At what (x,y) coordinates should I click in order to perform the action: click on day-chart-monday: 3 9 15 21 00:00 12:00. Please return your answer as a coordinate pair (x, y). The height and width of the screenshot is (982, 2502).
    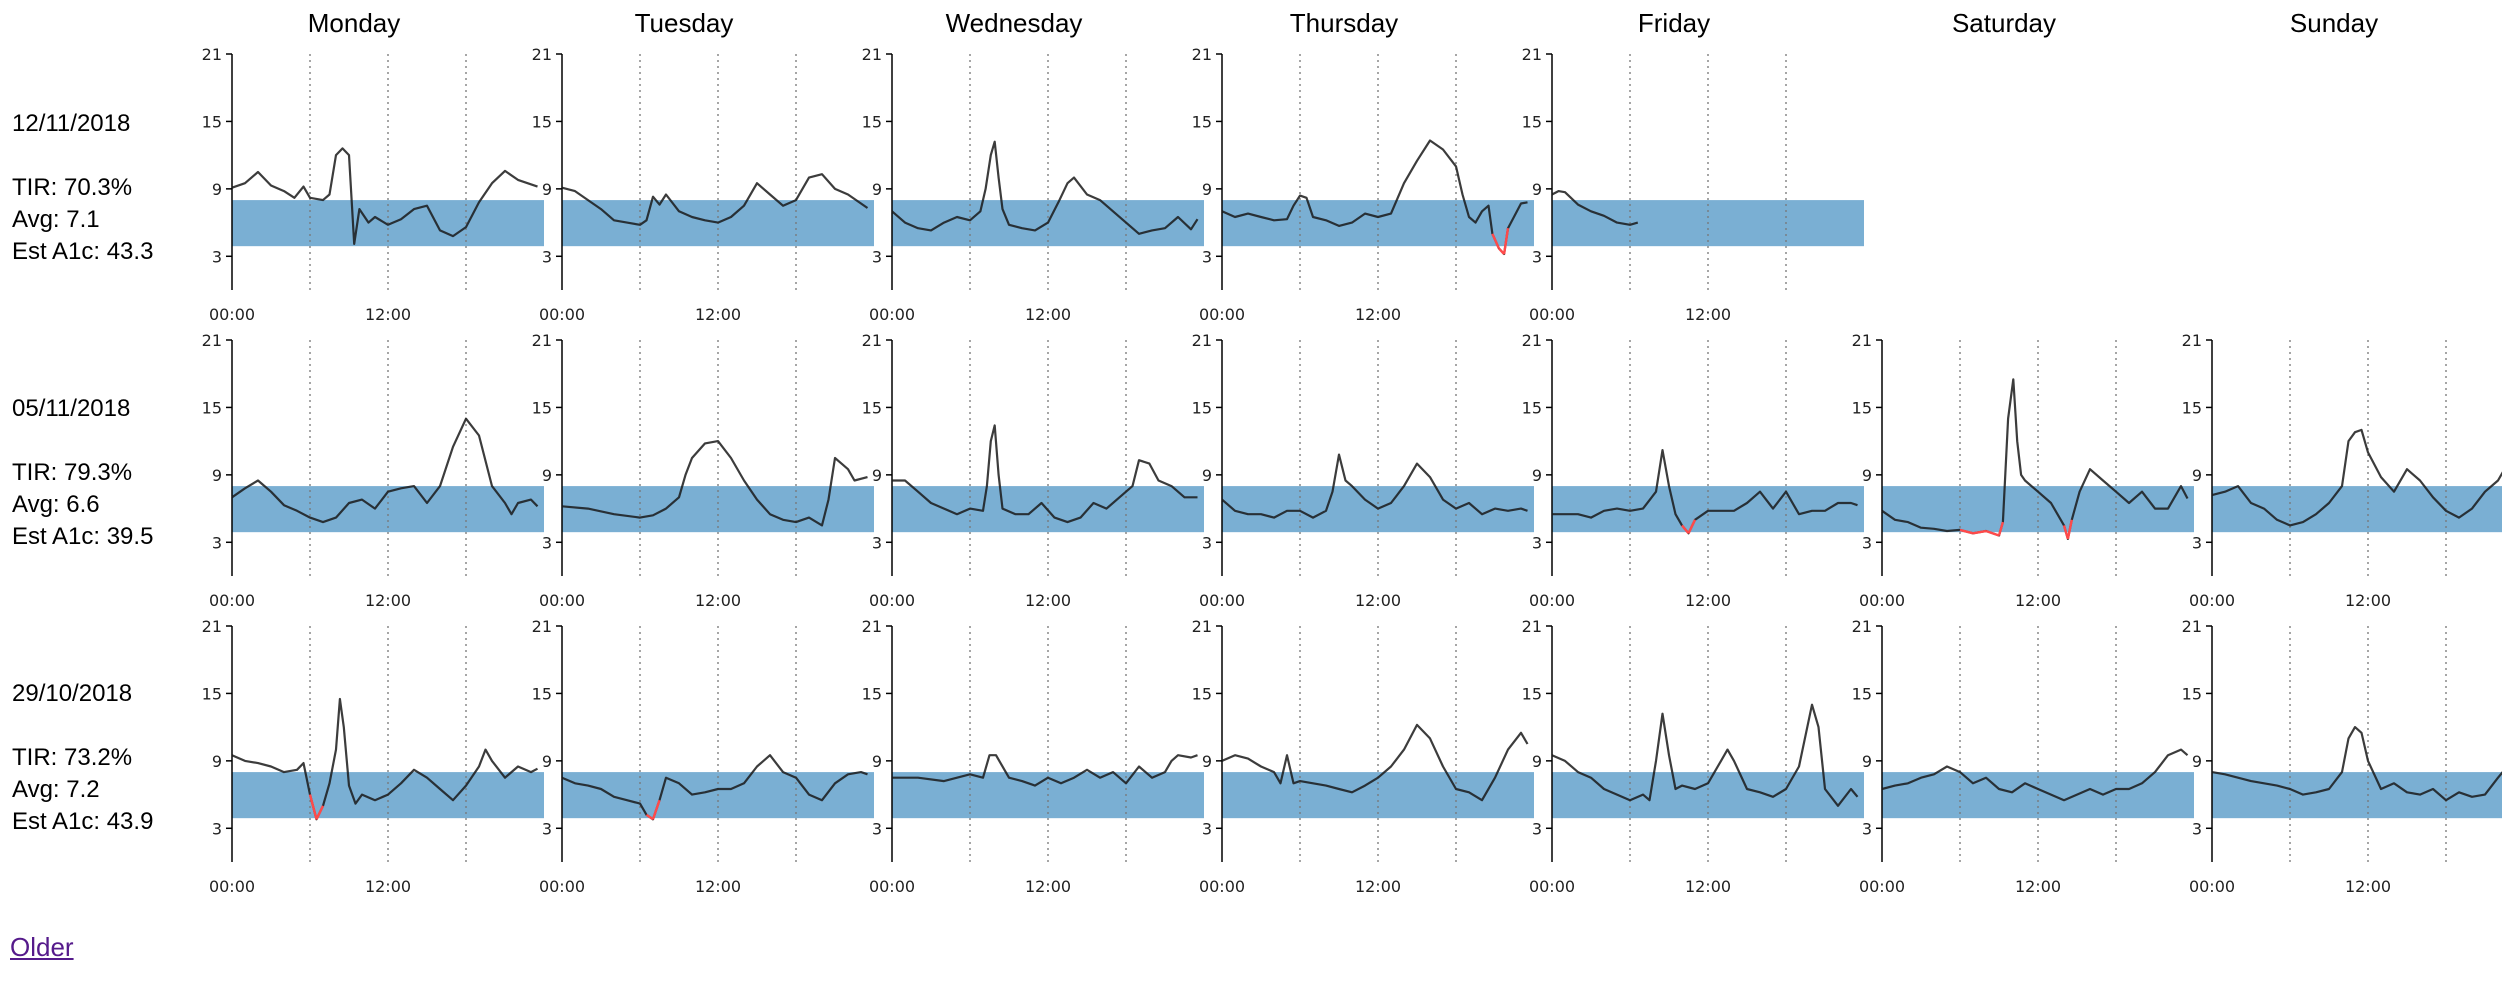
    Looking at the image, I should click on (373, 184).